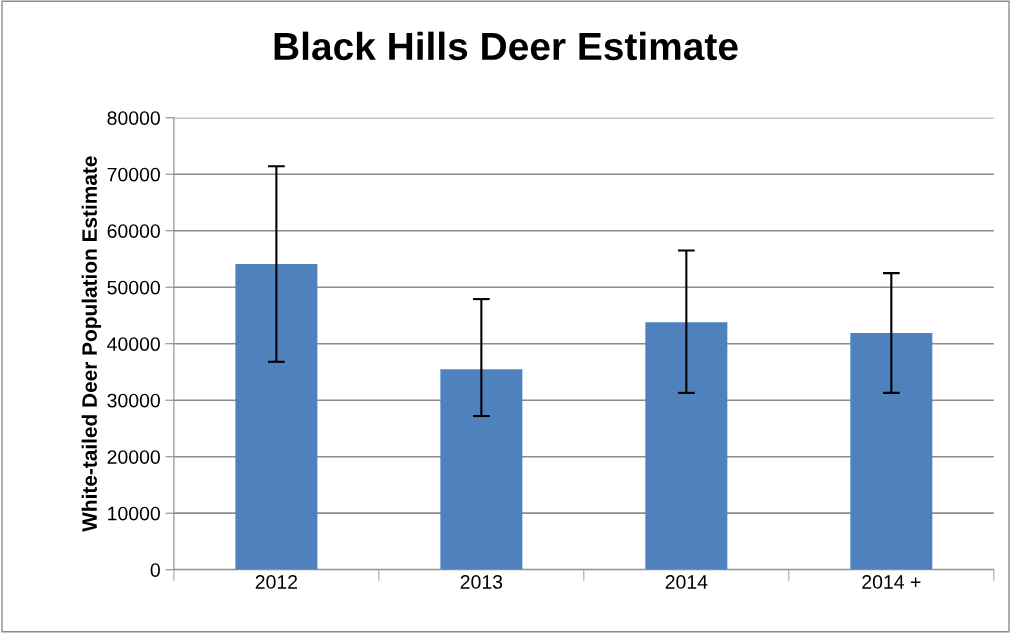 This screenshot has height=633, width=1011. Describe the element at coordinates (276, 582) in the screenshot. I see `x-tick-label: 2012` at that location.